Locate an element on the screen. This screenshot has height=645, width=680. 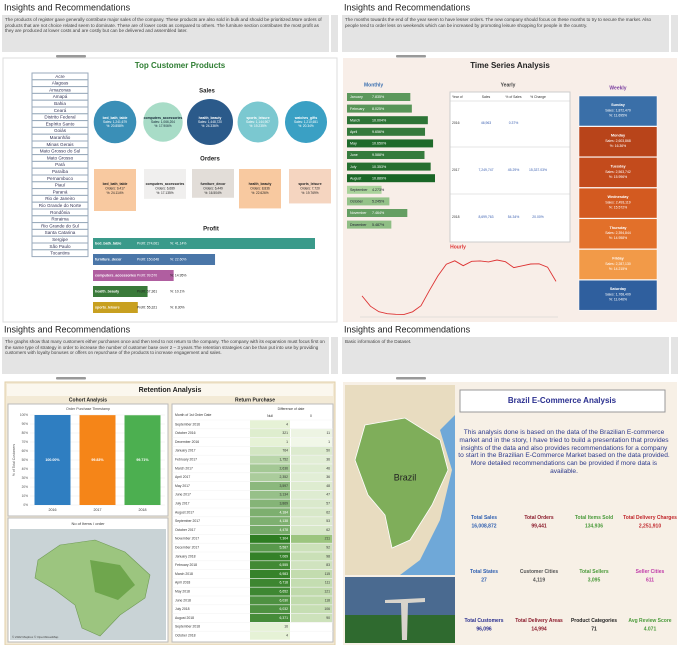
y-tick-label: 60% is located at coordinates (25, 451).